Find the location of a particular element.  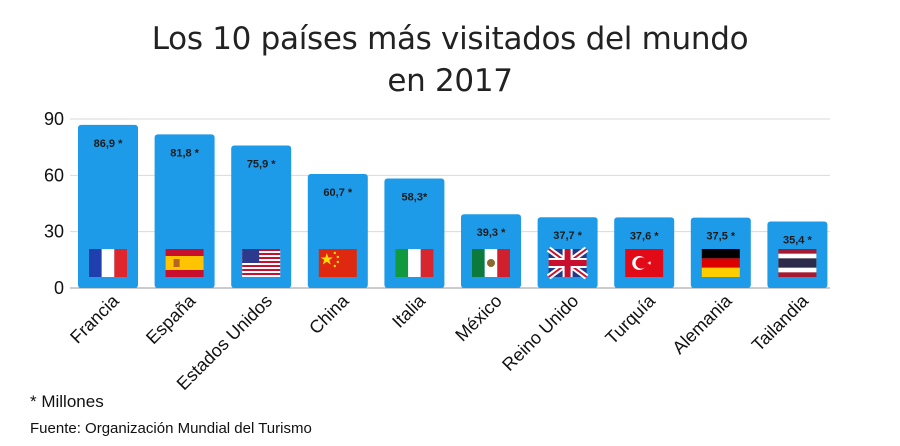

italy-flag-icon is located at coordinates (414, 263).